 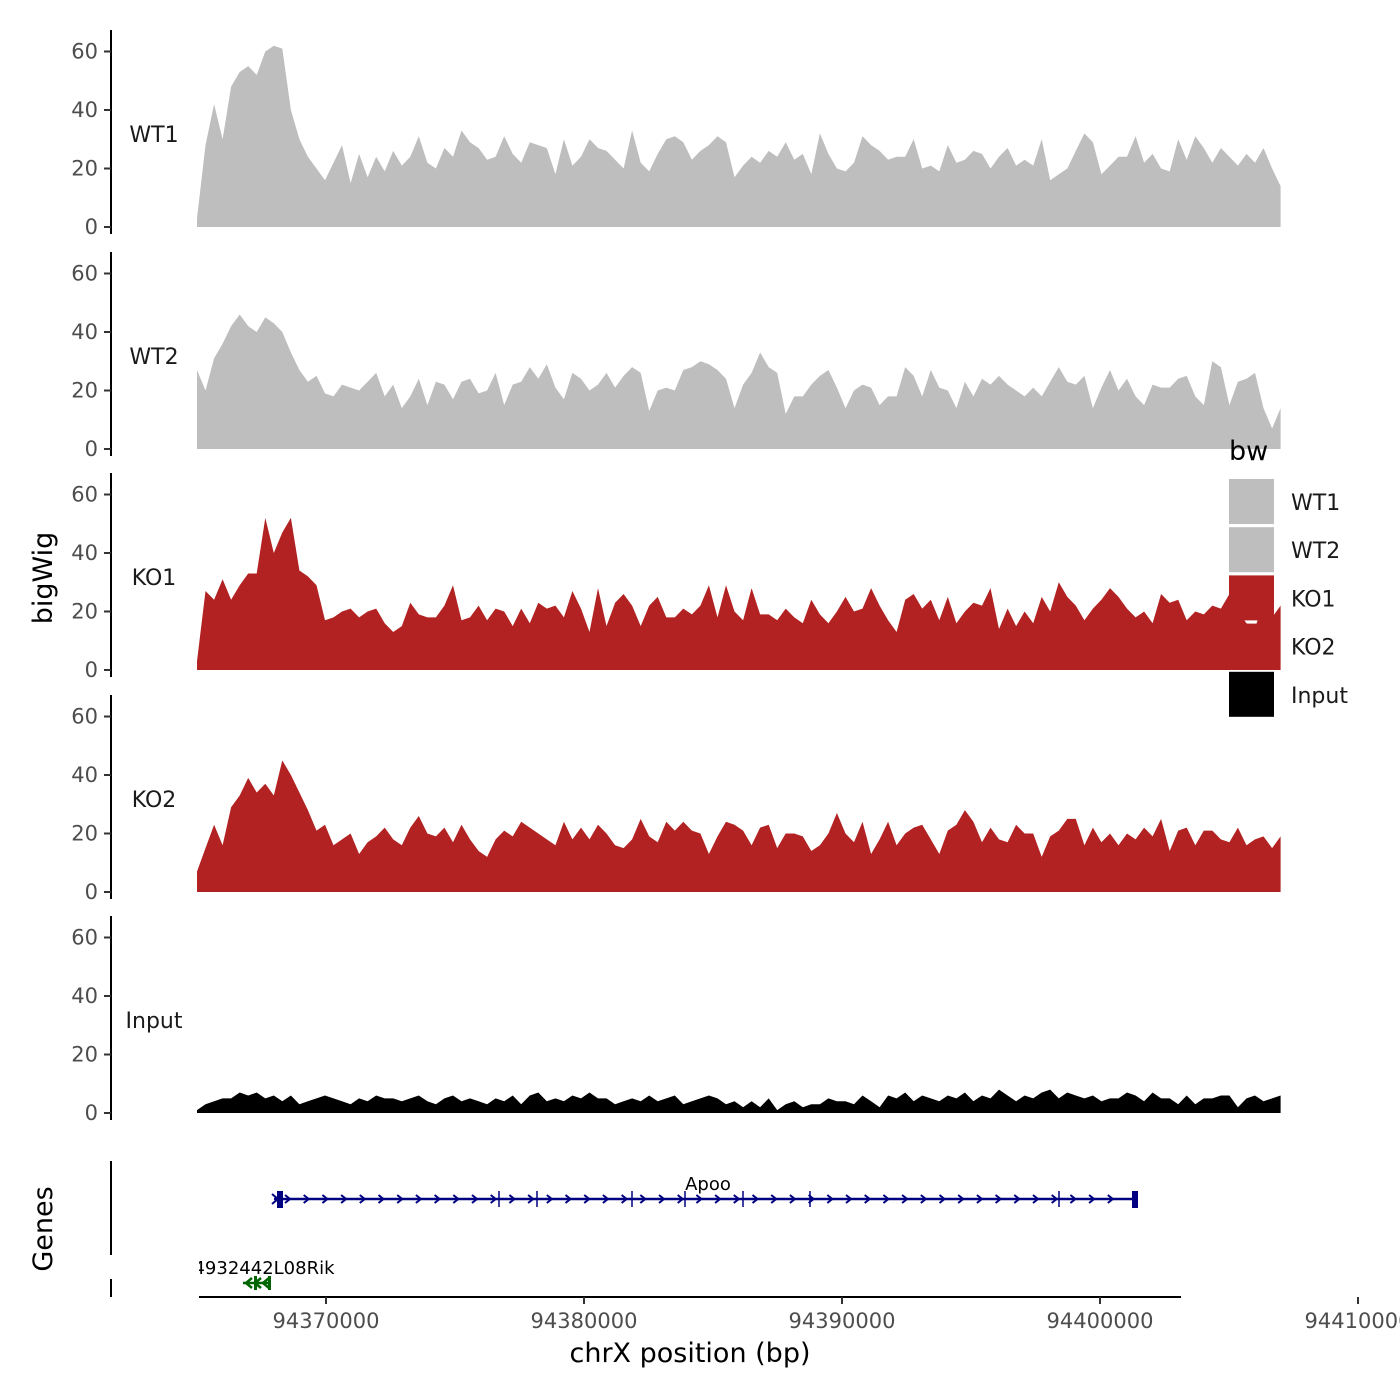 What do you see at coordinates (84, 495) in the screenshot?
I see `y-tick-label-ko1-60: 60` at bounding box center [84, 495].